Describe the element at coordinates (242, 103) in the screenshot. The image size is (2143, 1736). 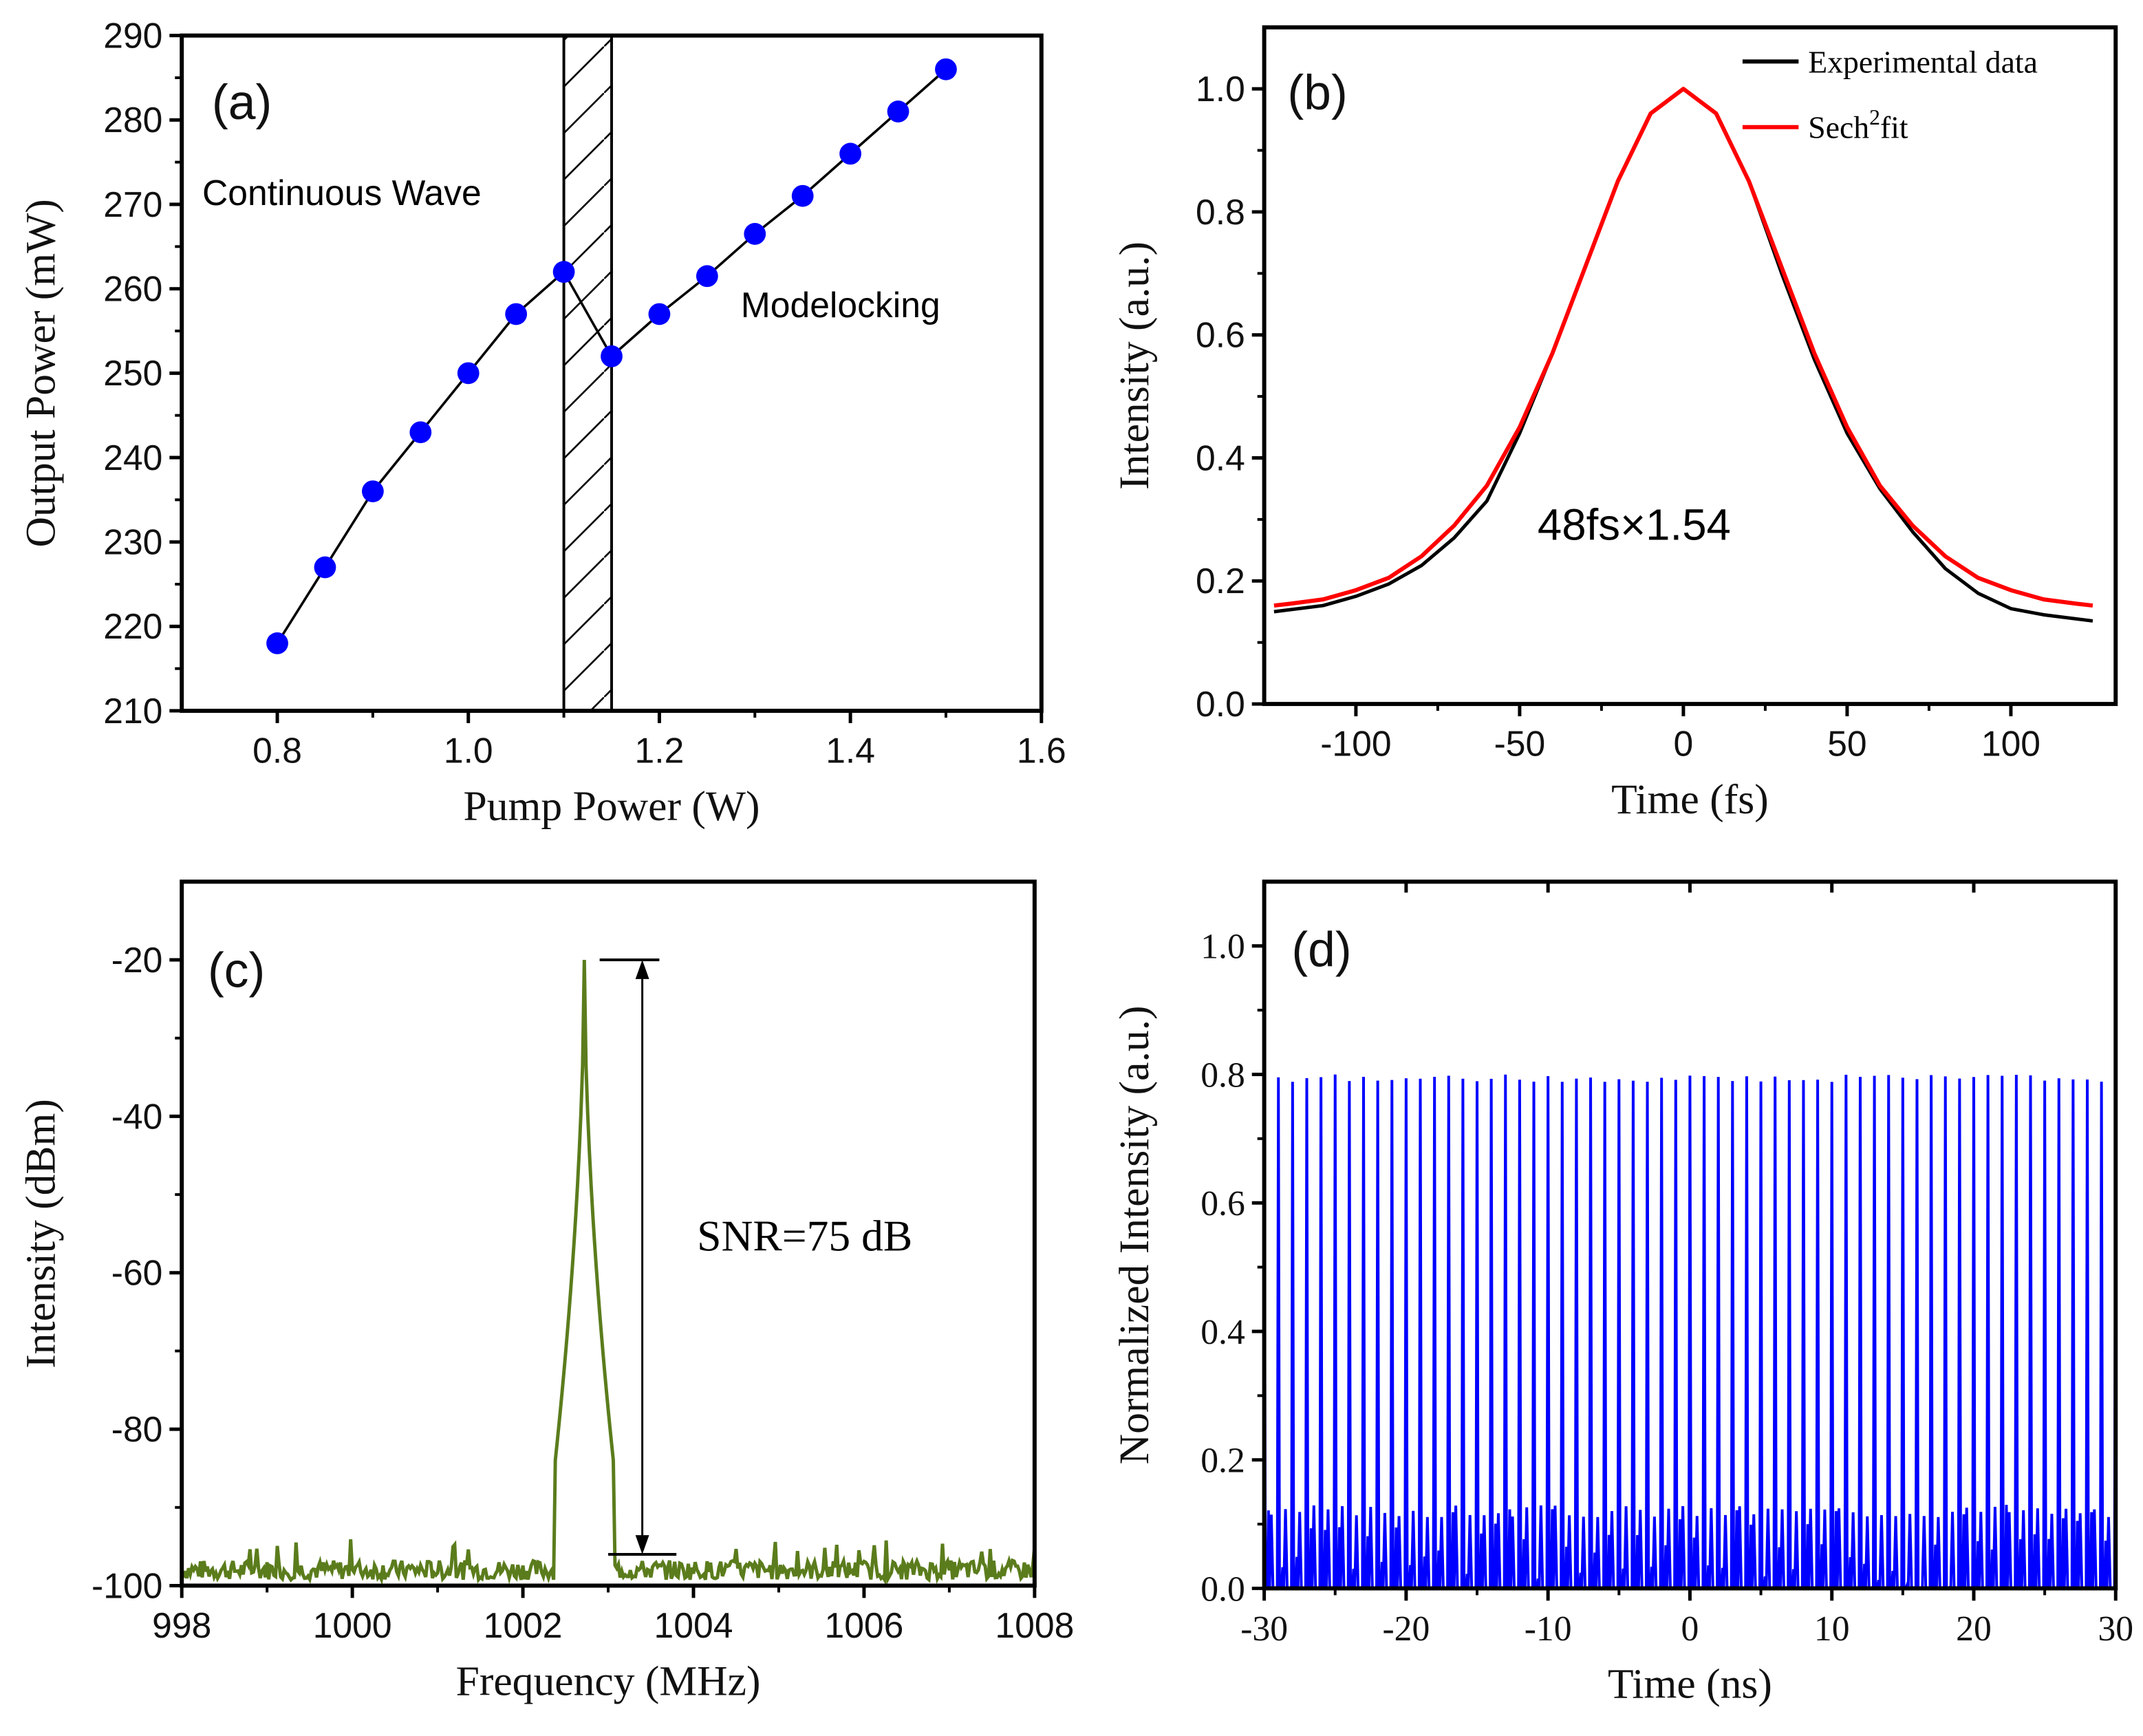
I see `panel-label: (a)` at that location.